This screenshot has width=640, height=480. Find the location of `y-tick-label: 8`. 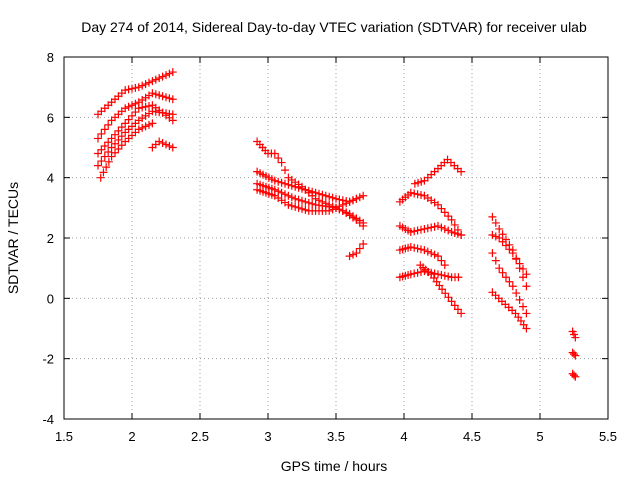

y-tick-label: 8 is located at coordinates (50, 57).